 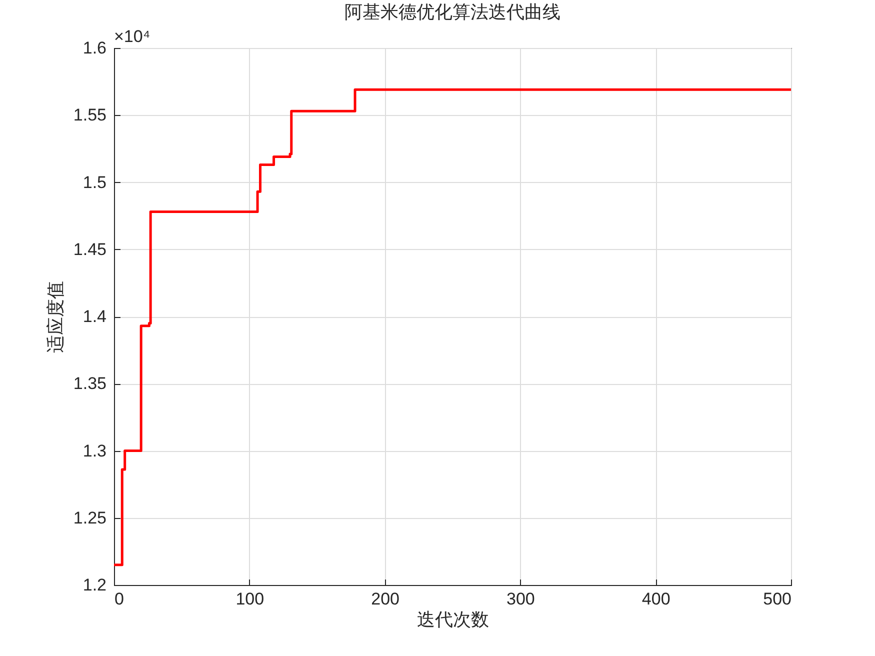 I want to click on y-tick-label: 1.35, so click(x=89, y=384).